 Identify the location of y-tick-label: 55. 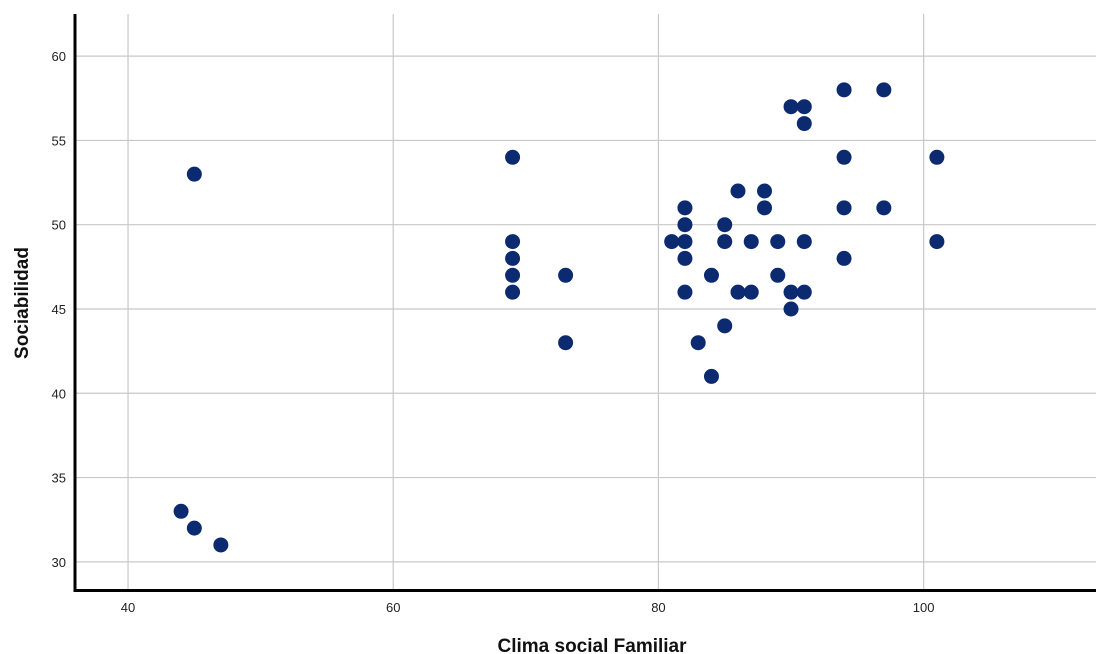
(59, 140).